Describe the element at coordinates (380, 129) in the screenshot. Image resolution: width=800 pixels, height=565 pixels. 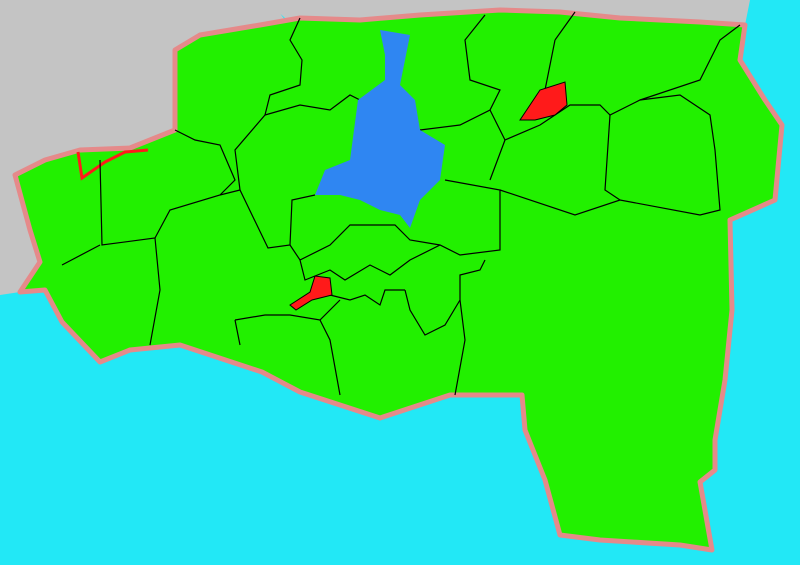
I see `lake` at that location.